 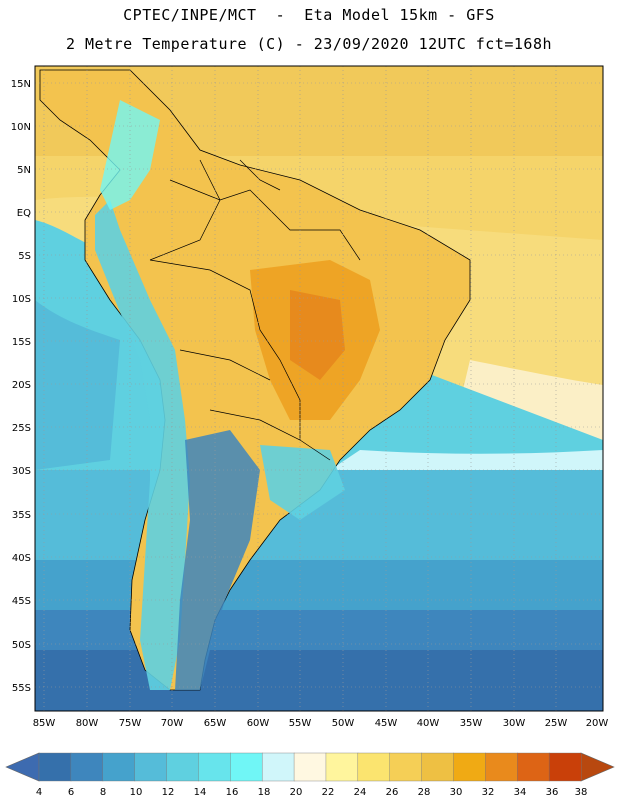 I want to click on pampas-cool, so click(x=302, y=482).